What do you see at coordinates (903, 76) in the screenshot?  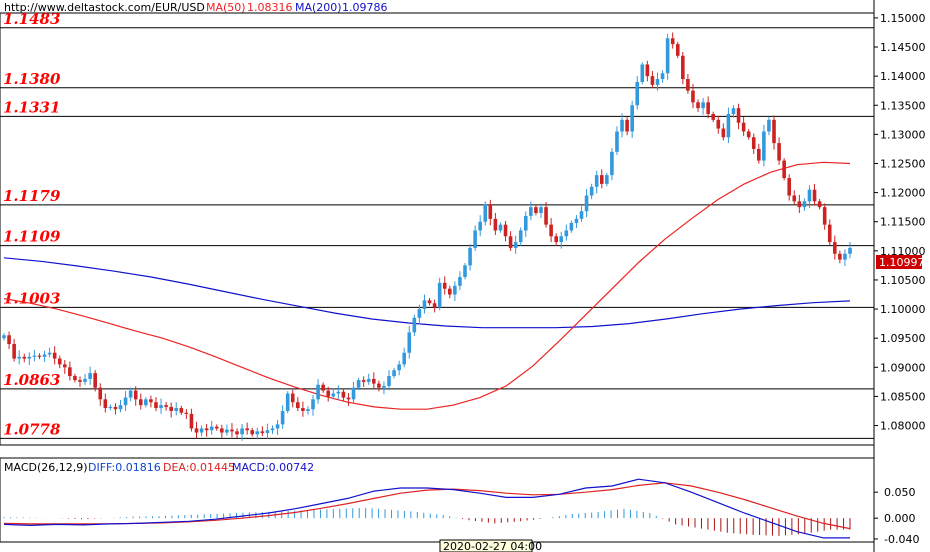 I see `price-tick-label: 1.14000` at bounding box center [903, 76].